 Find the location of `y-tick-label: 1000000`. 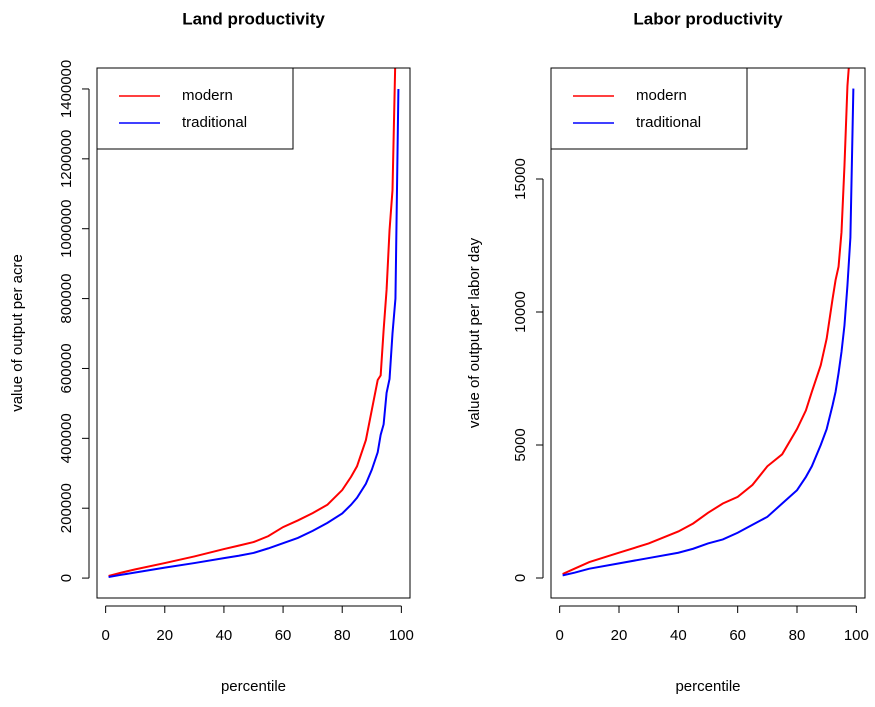

y-tick-label: 1000000 is located at coordinates (66, 229).